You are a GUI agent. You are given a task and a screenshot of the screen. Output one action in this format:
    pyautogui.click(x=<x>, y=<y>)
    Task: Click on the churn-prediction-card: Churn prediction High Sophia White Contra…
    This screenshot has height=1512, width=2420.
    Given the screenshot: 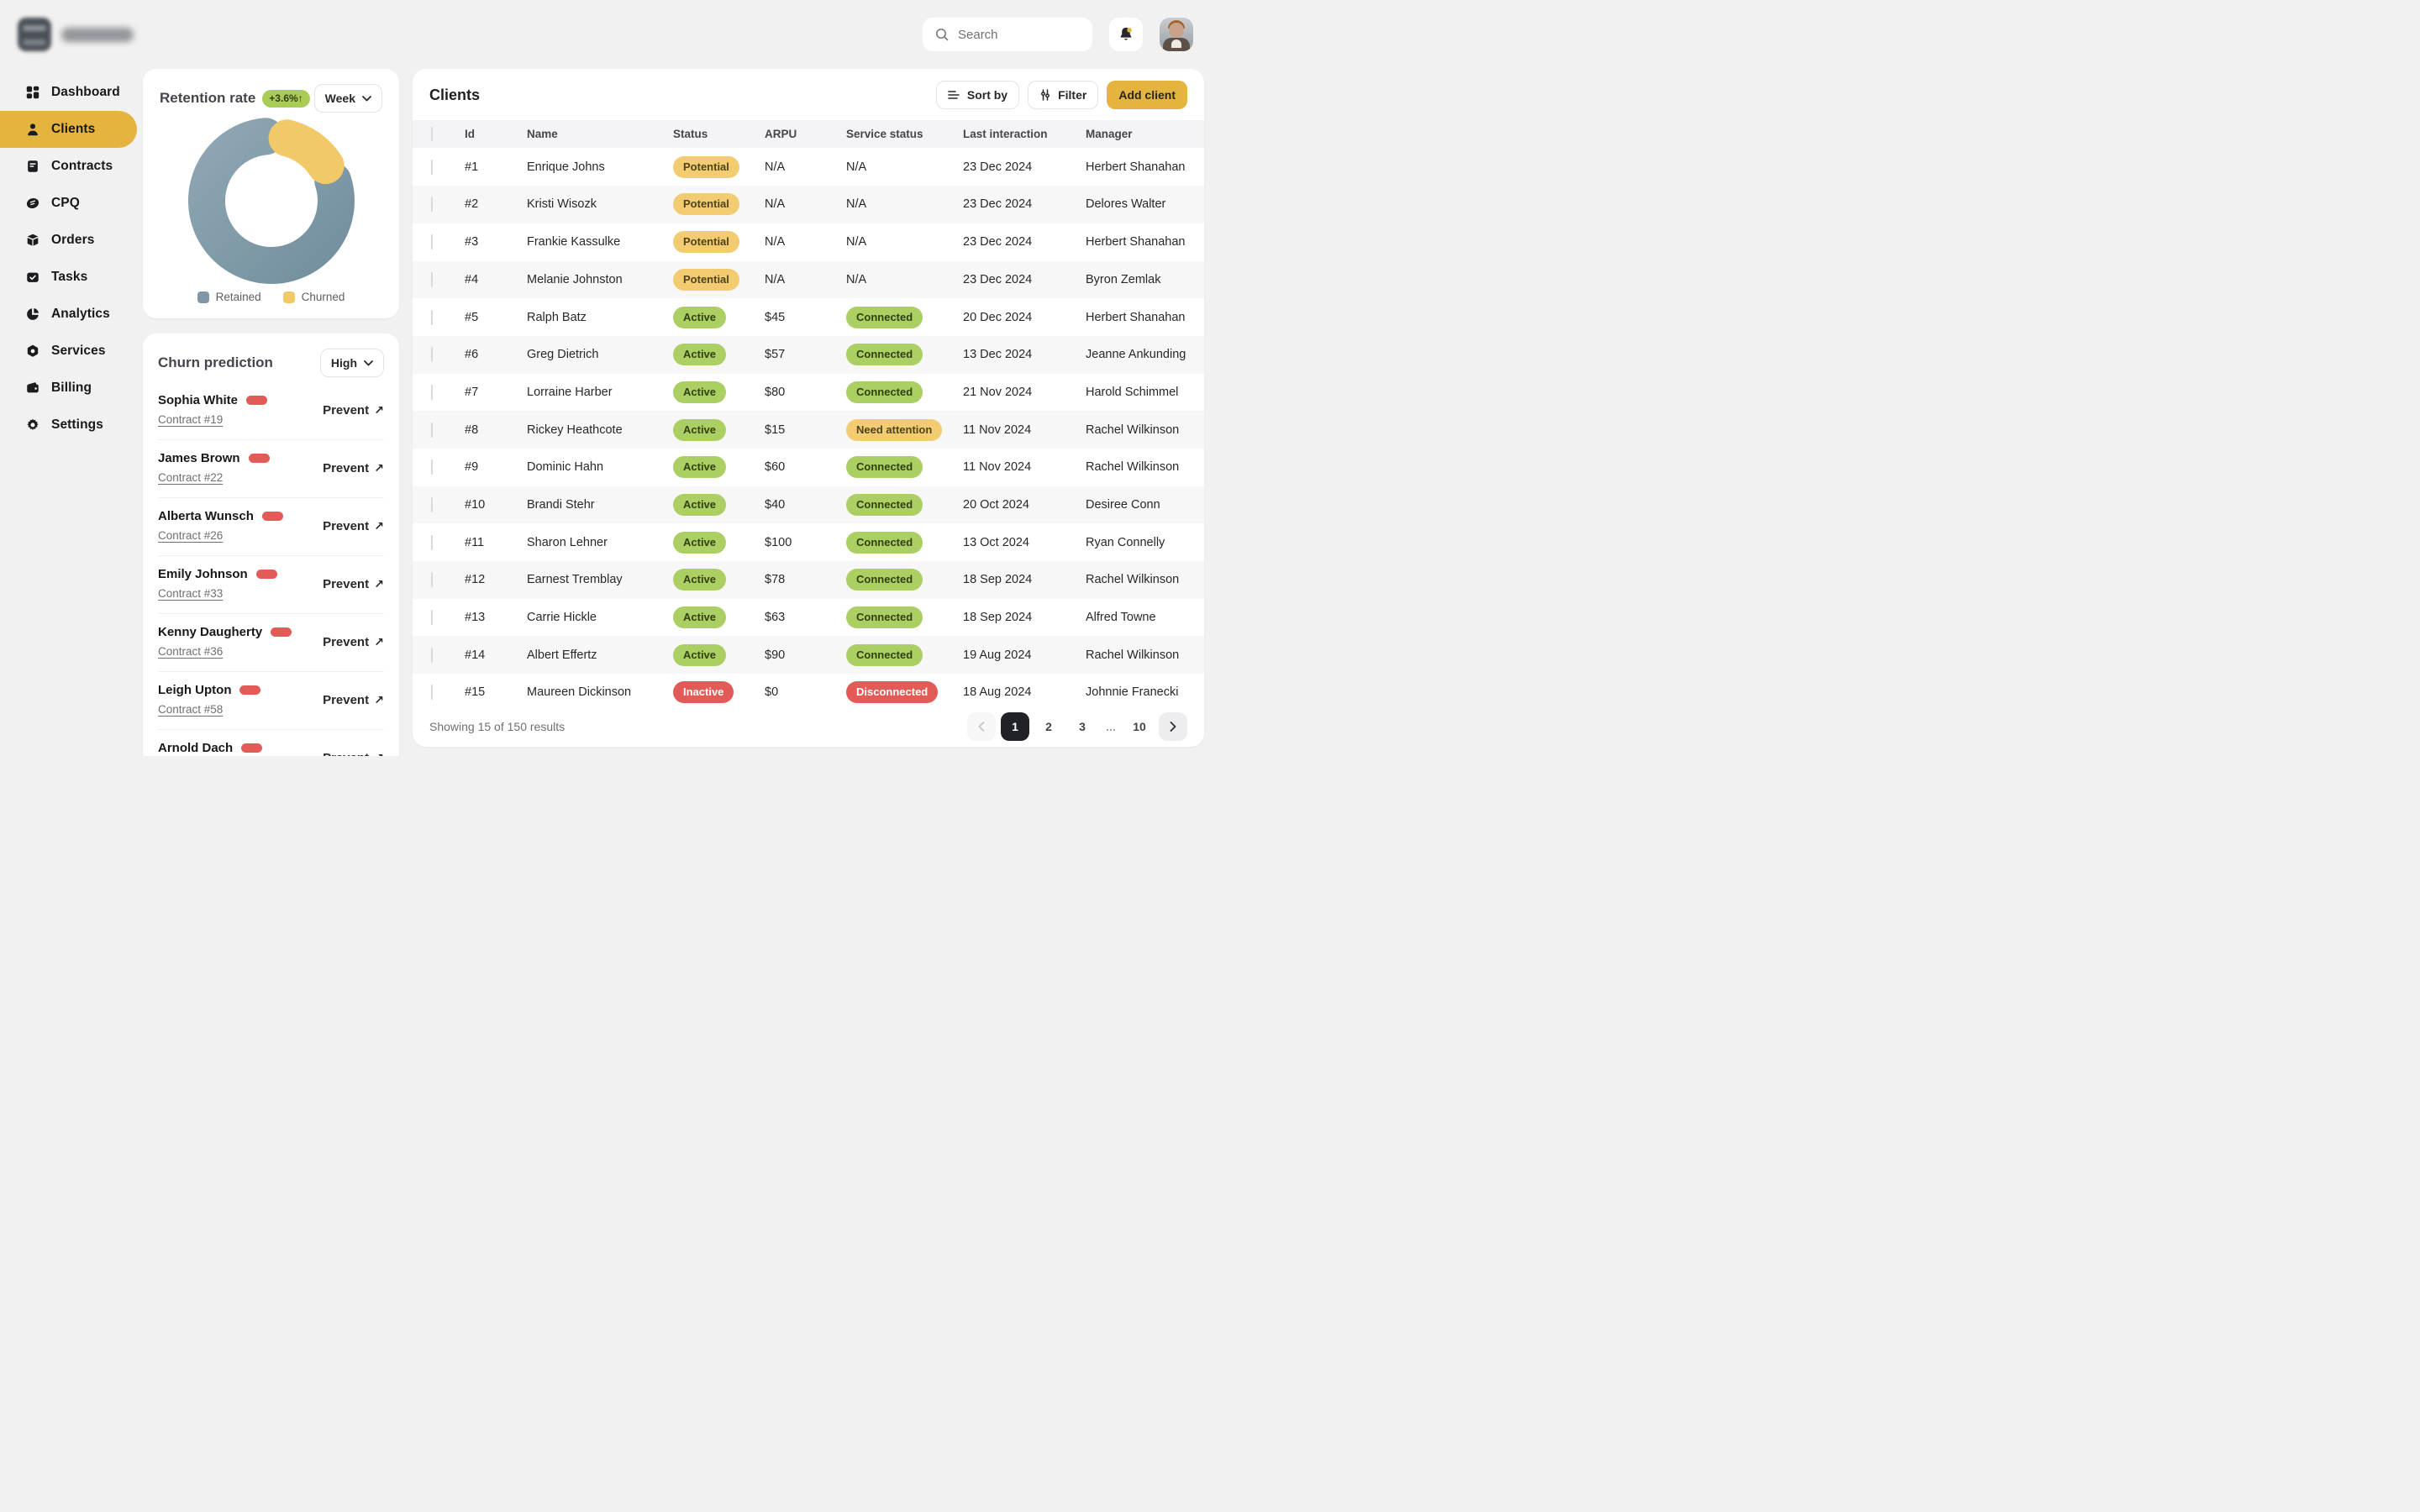 What is the action you would take?
    pyautogui.click(x=271, y=544)
    